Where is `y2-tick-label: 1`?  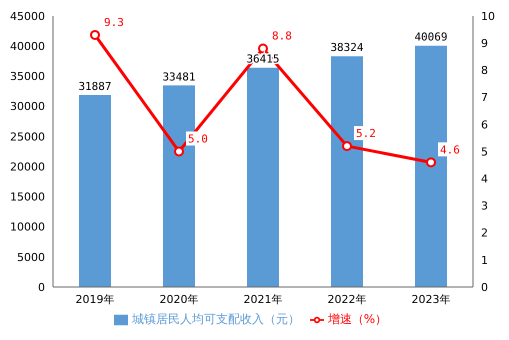 y2-tick-label: 1 is located at coordinates (484, 260).